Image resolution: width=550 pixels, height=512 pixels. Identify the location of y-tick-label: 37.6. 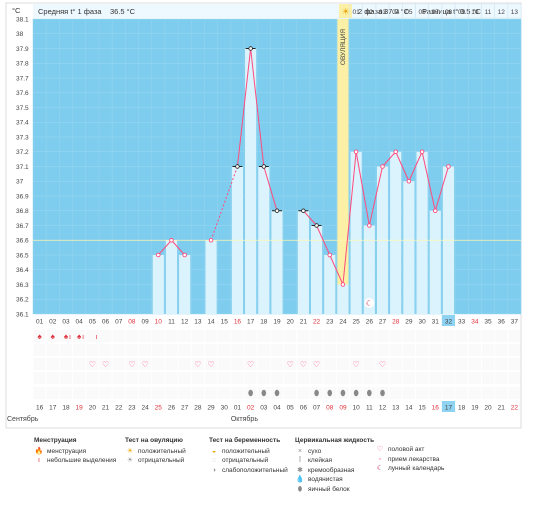
(22, 93).